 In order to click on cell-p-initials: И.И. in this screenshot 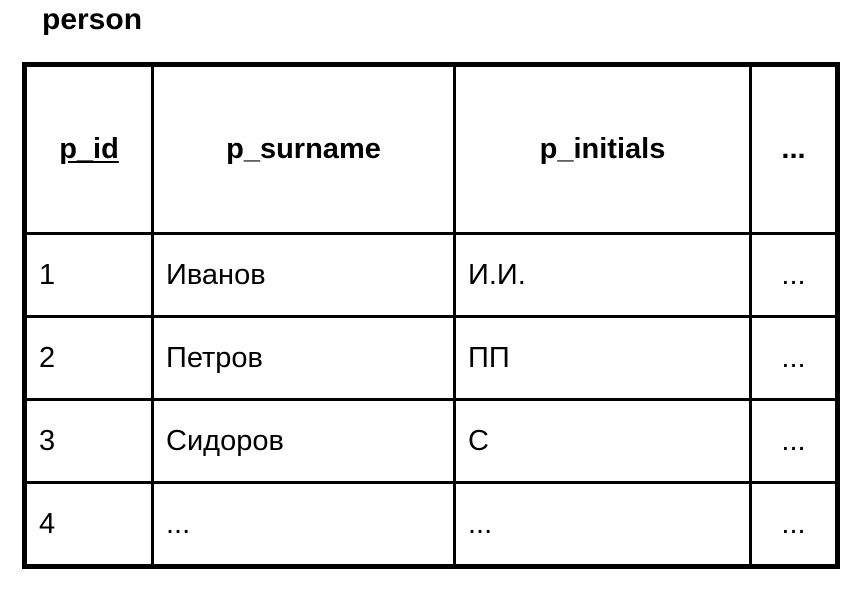, I will do `click(603, 275)`.